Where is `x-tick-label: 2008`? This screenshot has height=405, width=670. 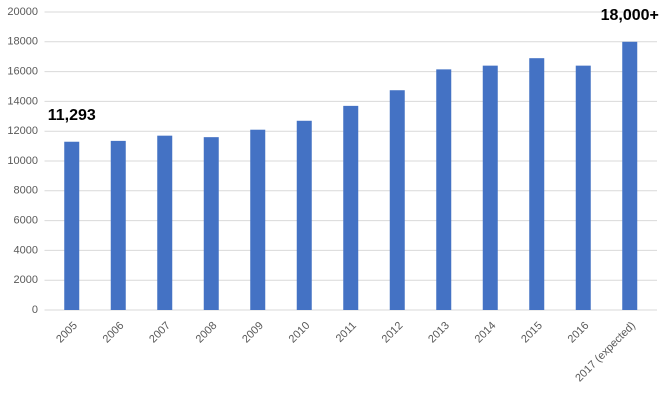
x-tick-label: 2008 is located at coordinates (207, 333).